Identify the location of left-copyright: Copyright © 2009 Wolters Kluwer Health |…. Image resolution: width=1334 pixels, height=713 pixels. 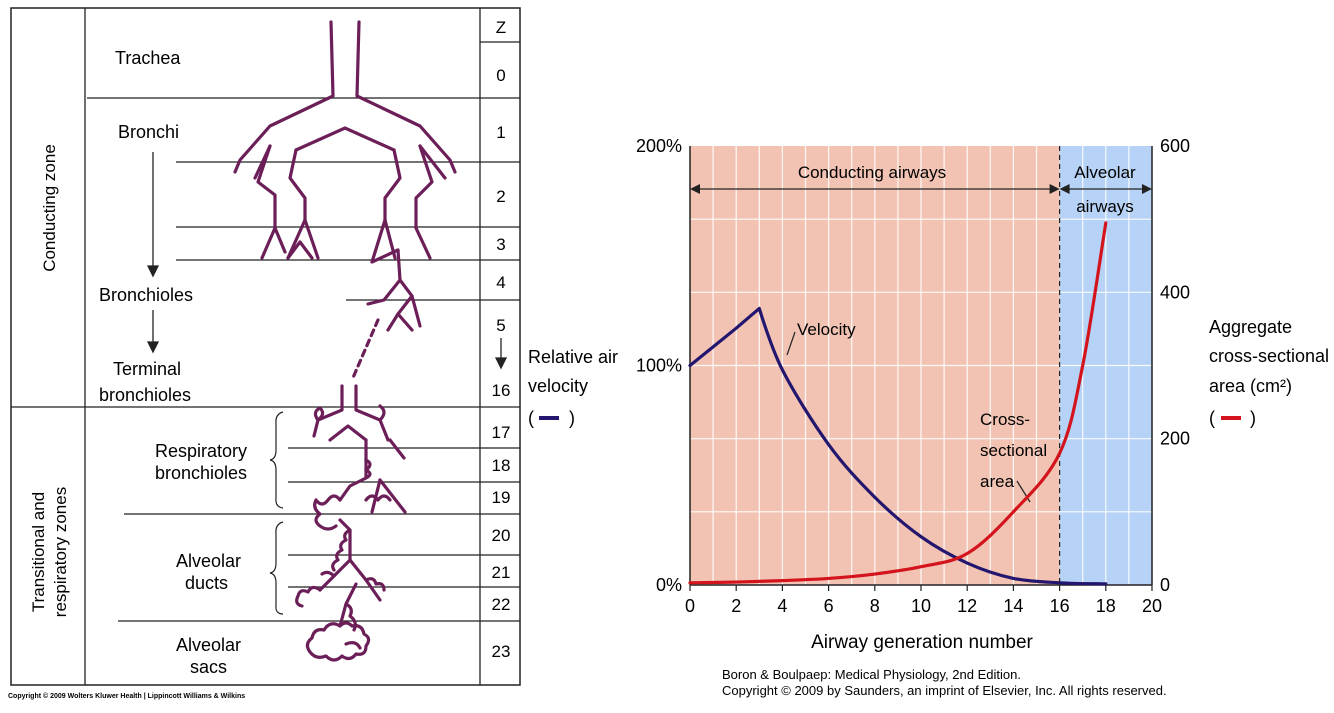
(126, 696).